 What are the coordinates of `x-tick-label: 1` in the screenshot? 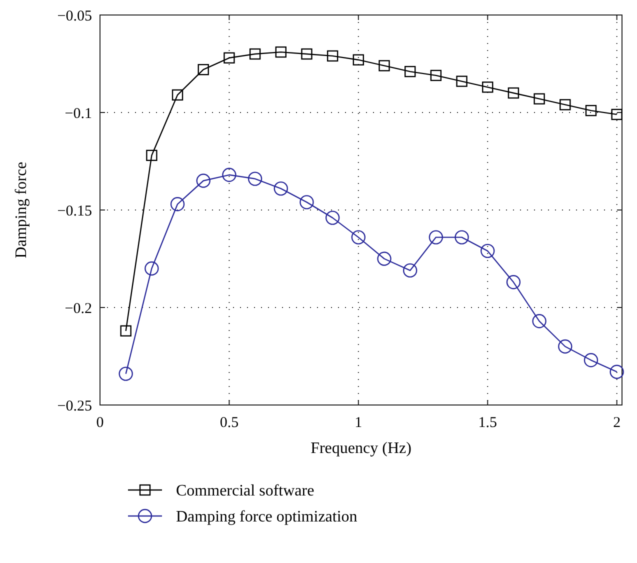 It's located at (358, 423).